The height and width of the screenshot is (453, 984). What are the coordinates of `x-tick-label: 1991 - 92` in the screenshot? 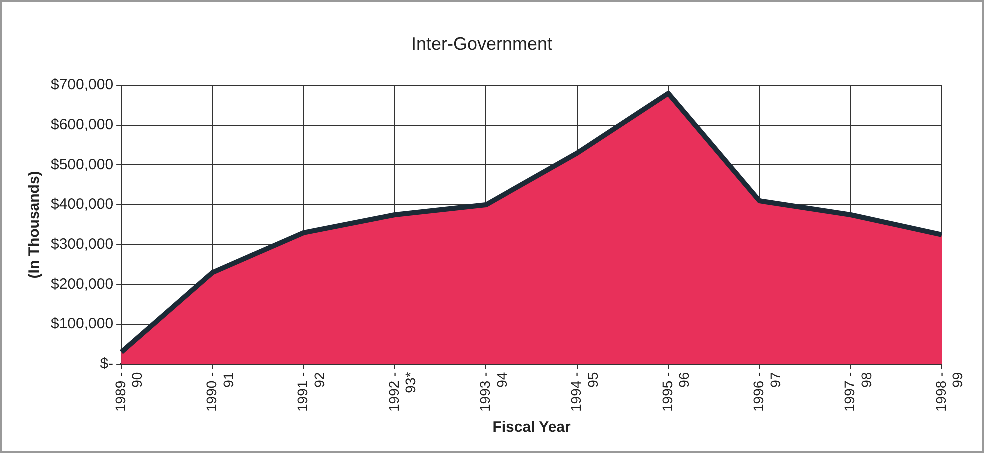 It's located at (311, 392).